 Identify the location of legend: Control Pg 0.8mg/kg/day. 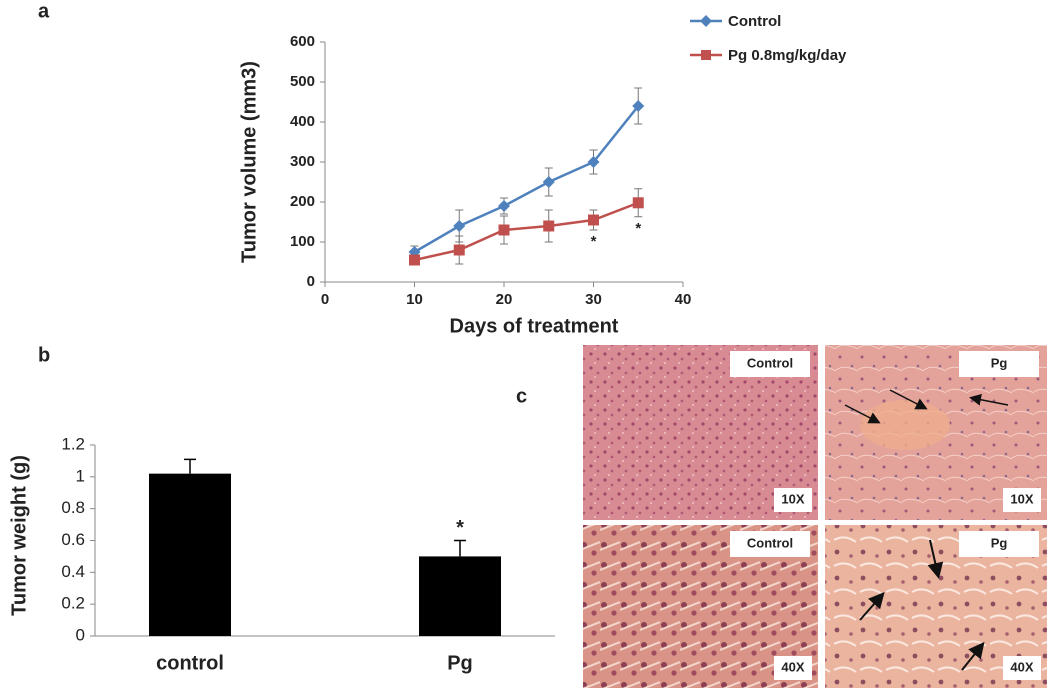
(783, 46).